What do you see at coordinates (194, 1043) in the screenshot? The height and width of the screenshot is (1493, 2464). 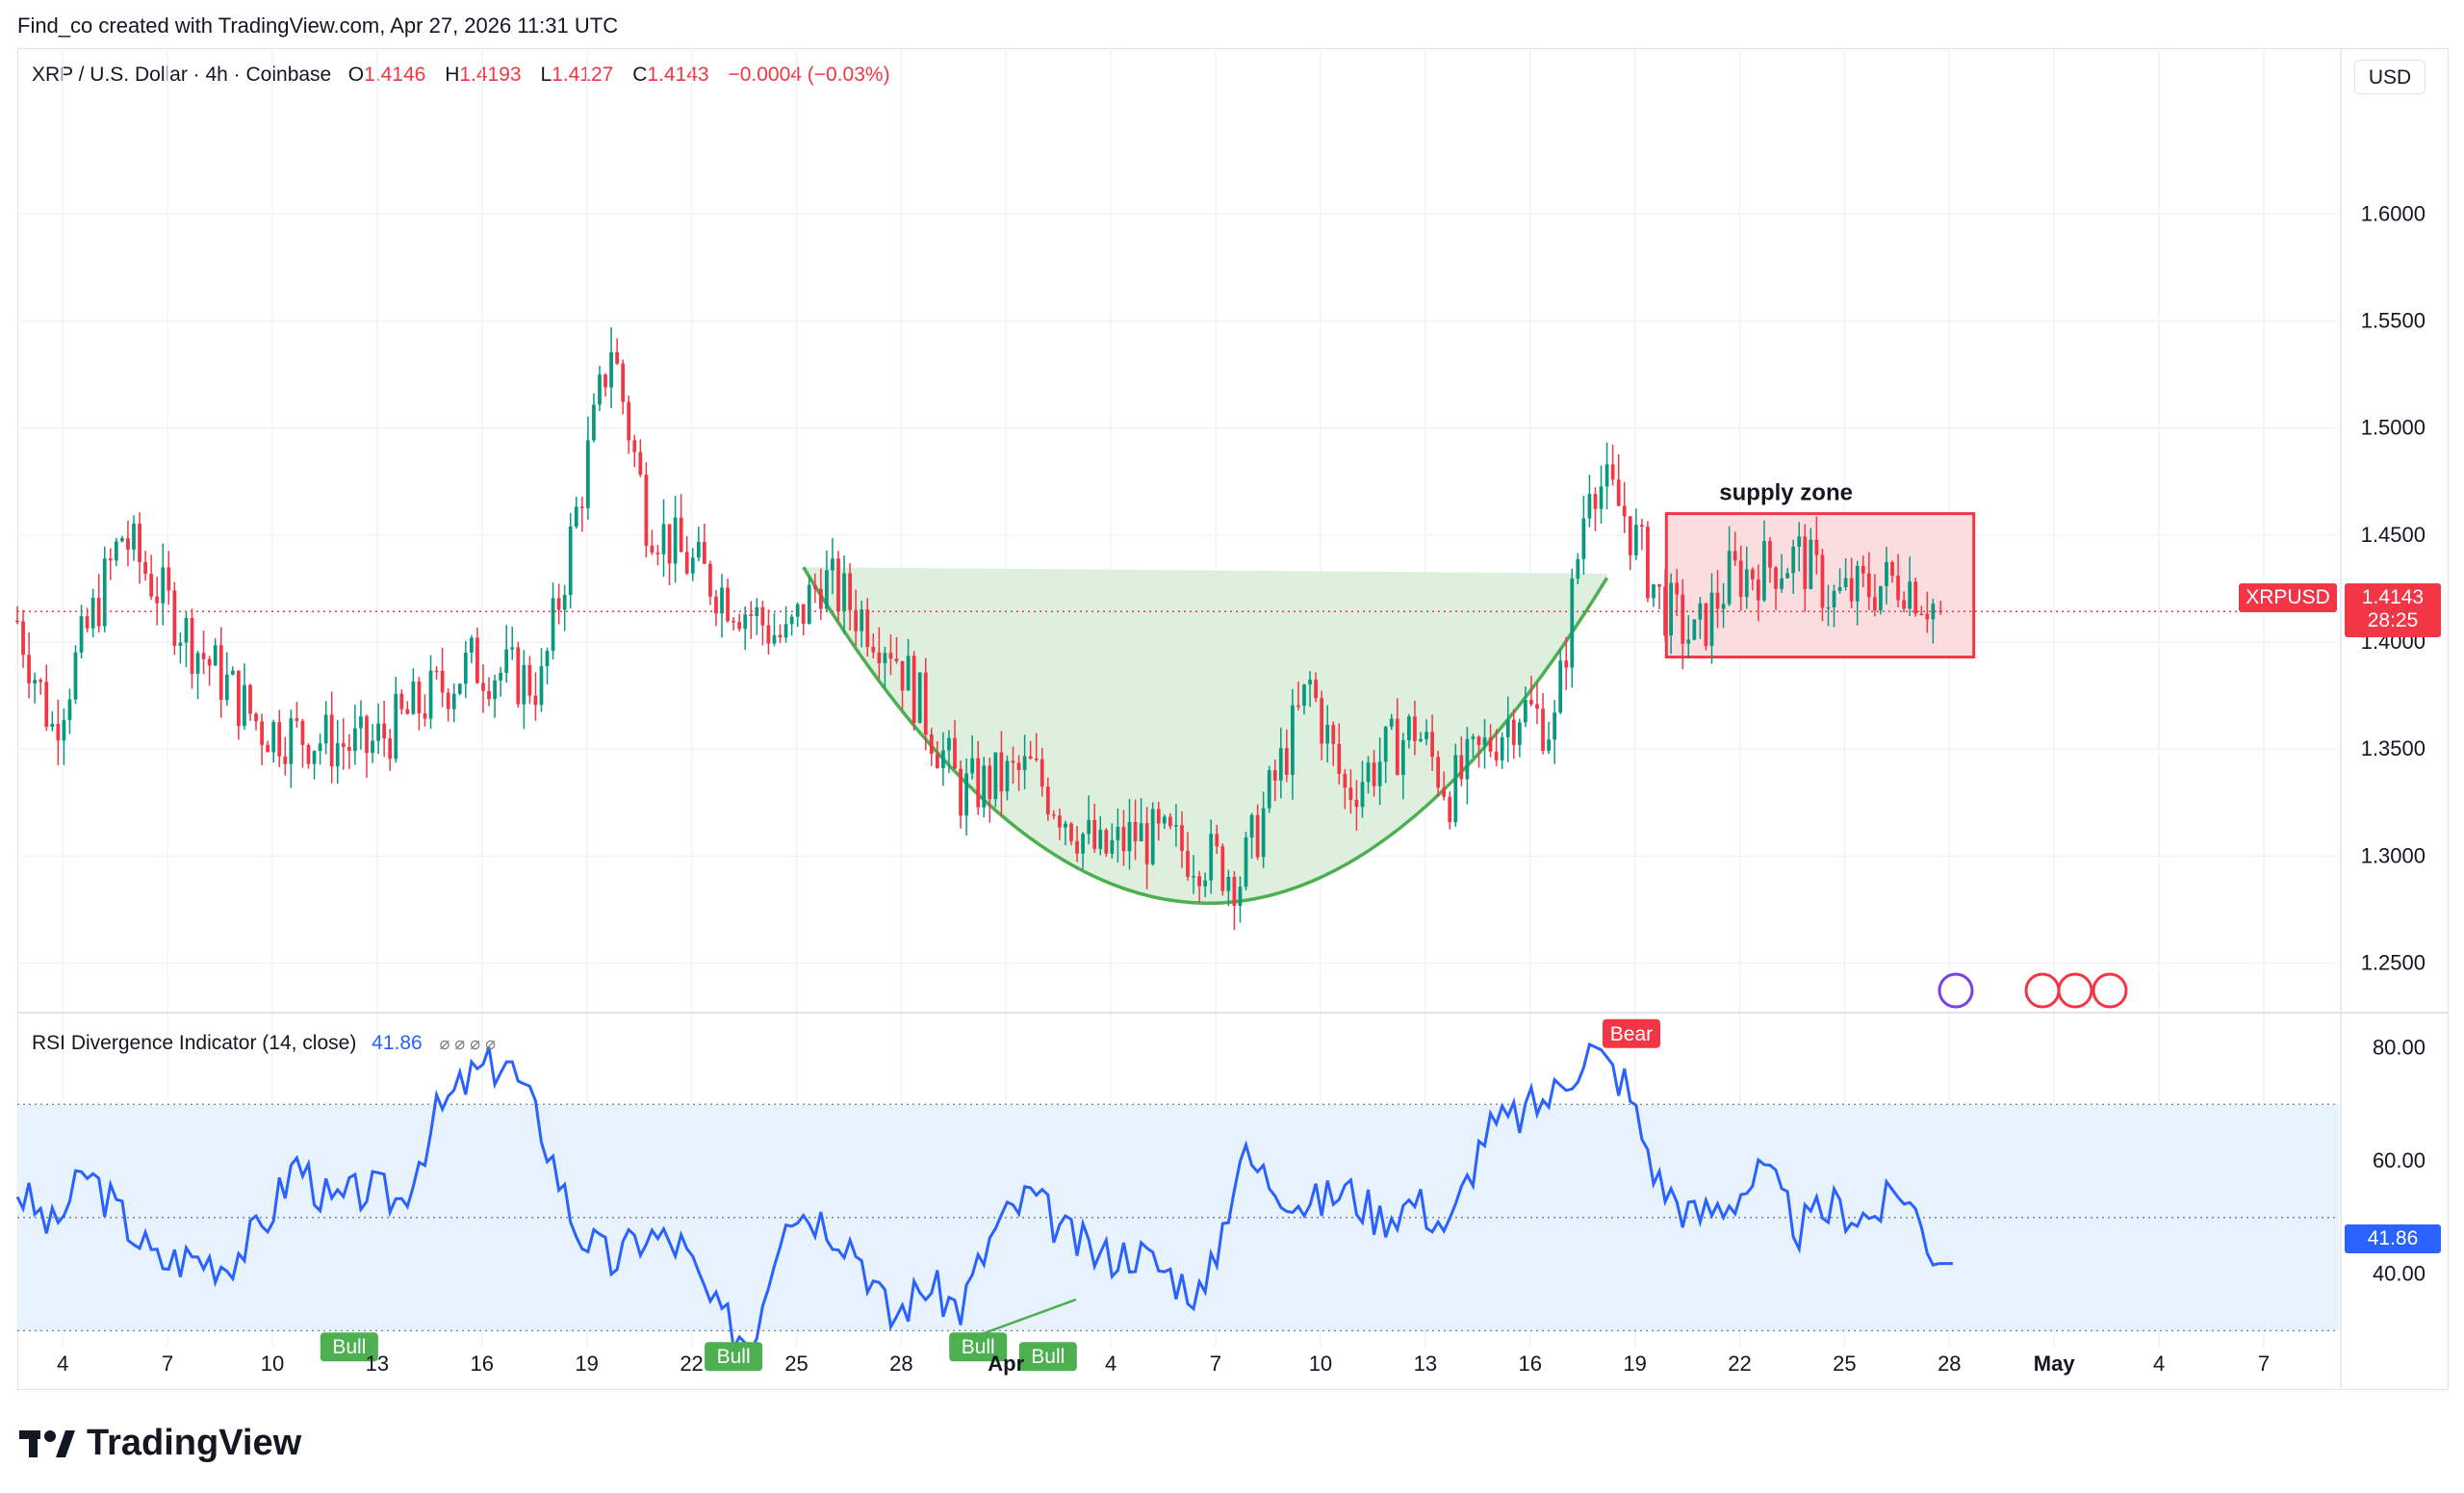 I see `rsi-title: RSI Divergence Indicator (14, close)` at bounding box center [194, 1043].